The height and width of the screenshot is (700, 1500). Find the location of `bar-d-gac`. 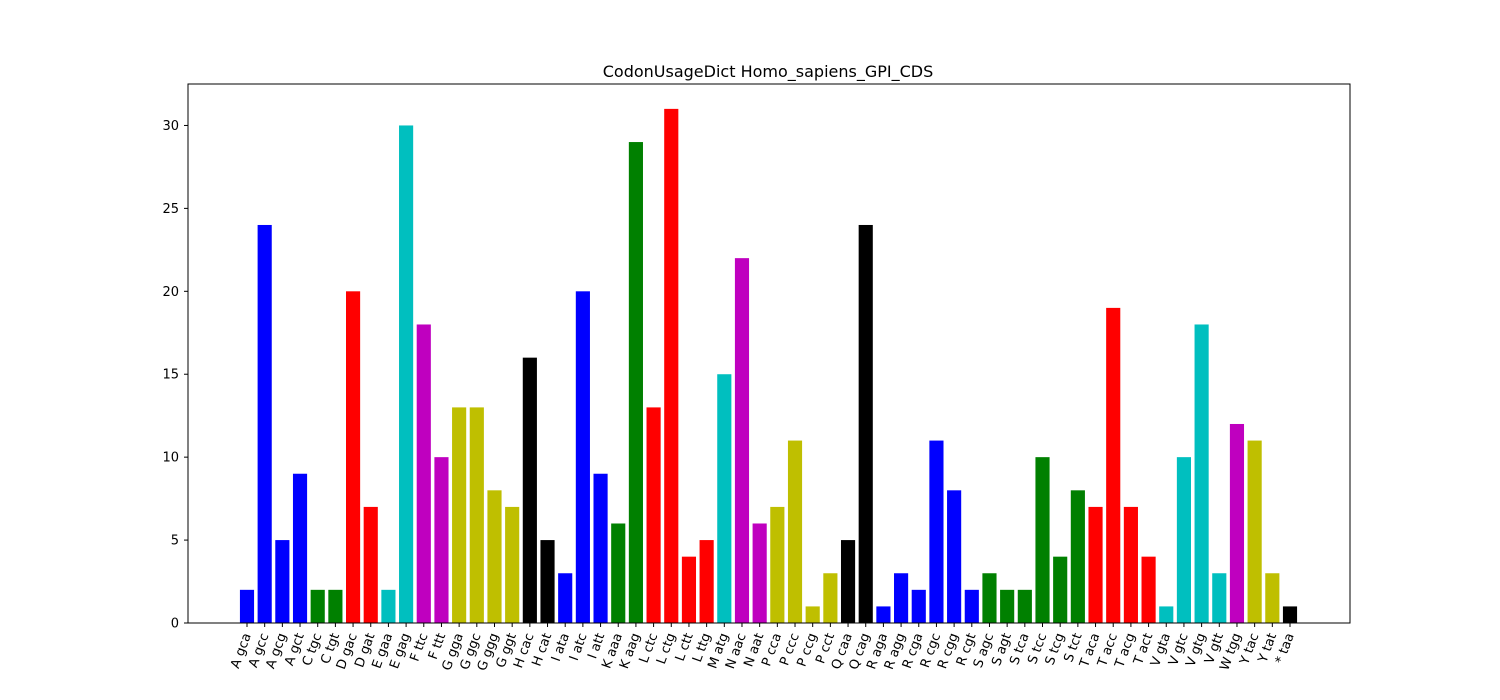

bar-d-gac is located at coordinates (353, 457).